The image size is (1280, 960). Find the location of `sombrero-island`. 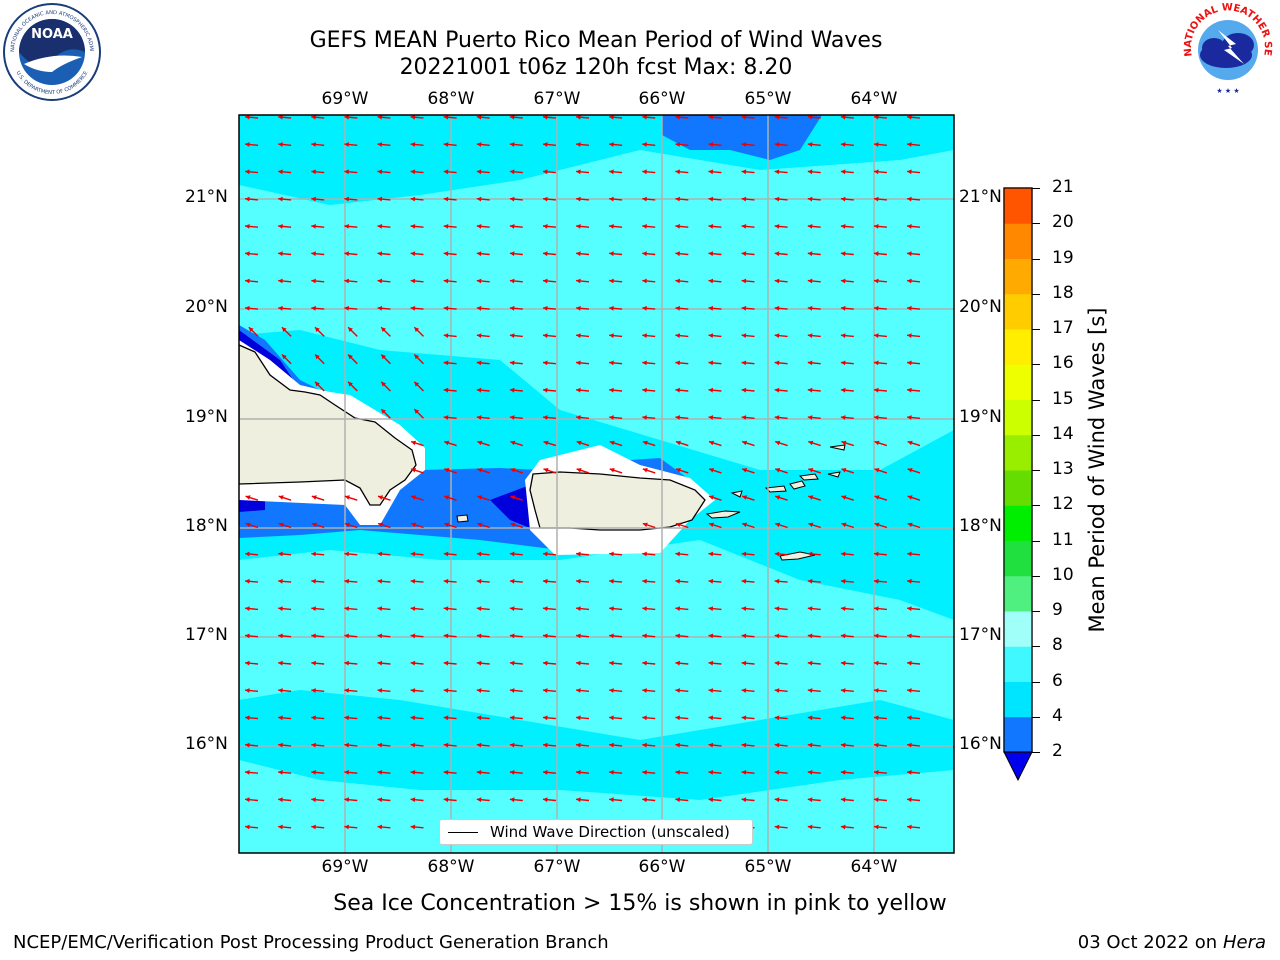

sombrero-island is located at coordinates (837, 447).